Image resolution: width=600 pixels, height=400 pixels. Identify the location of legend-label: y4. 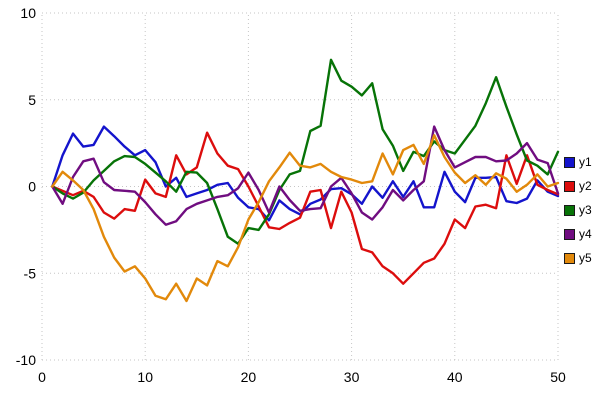
(585, 234).